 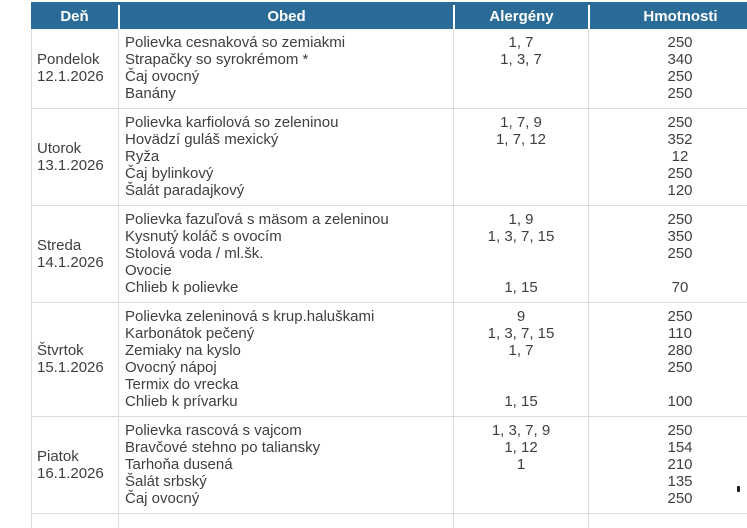 I want to click on day-date: 16.1.2026, so click(x=70, y=473).